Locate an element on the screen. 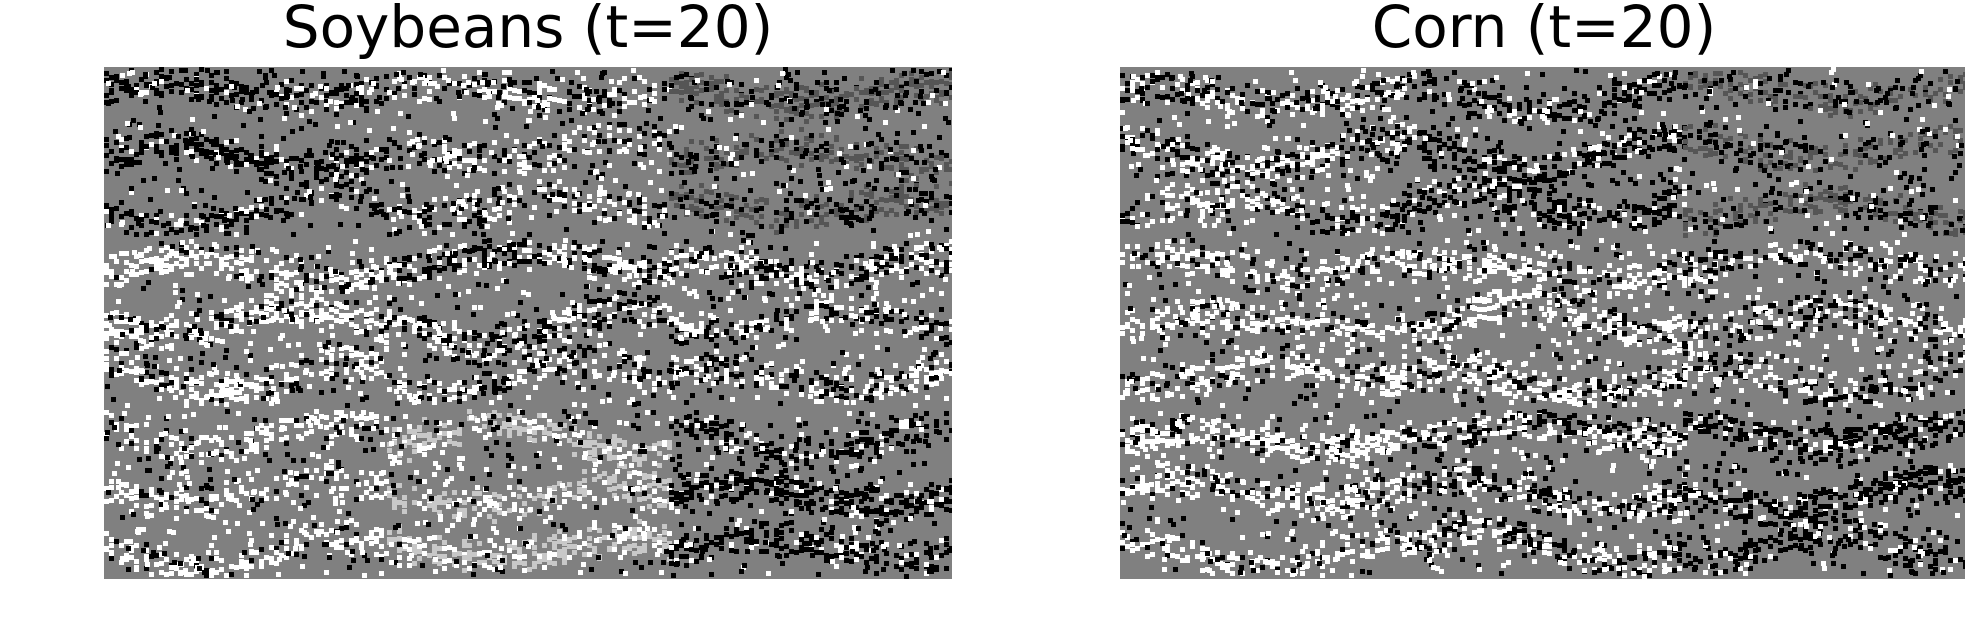  panel-title-soybeans: Soybeans (t=20) is located at coordinates (528, 30).